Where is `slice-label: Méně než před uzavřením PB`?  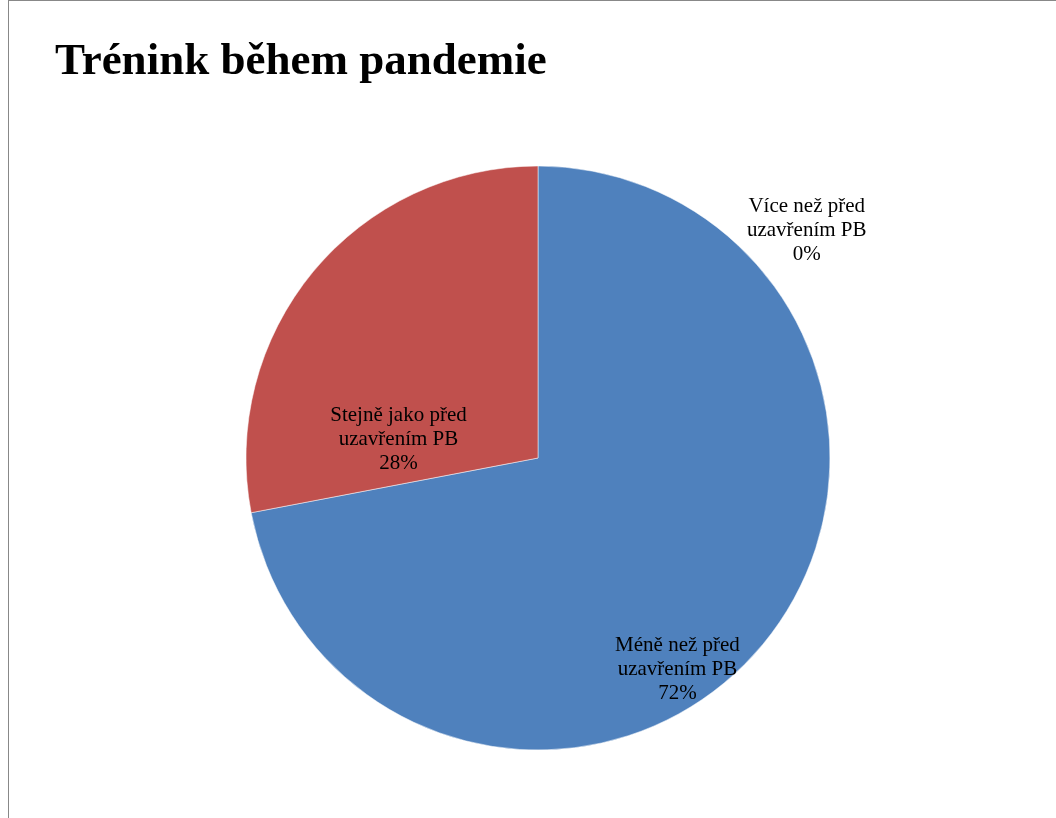
slice-label: Méně než před uzavřením PB is located at coordinates (678, 656).